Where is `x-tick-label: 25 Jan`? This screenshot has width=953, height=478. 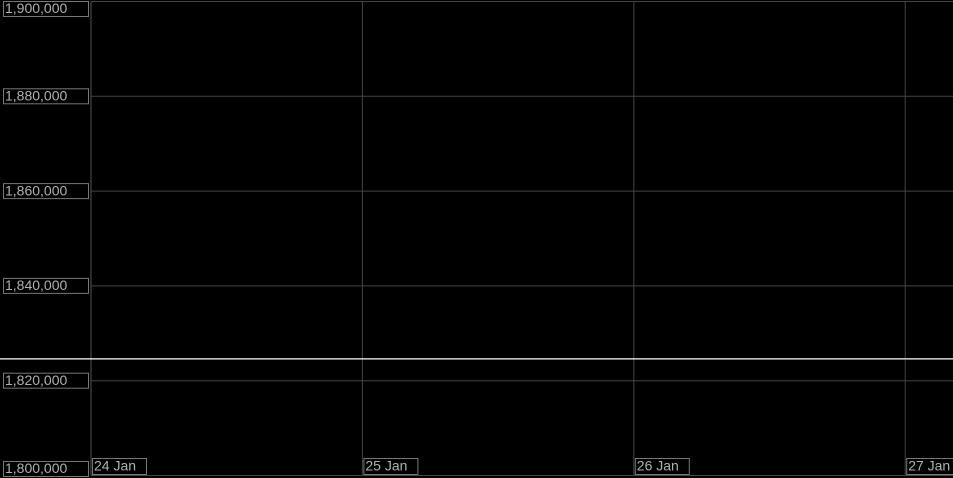
x-tick-label: 25 Jan is located at coordinates (386, 466).